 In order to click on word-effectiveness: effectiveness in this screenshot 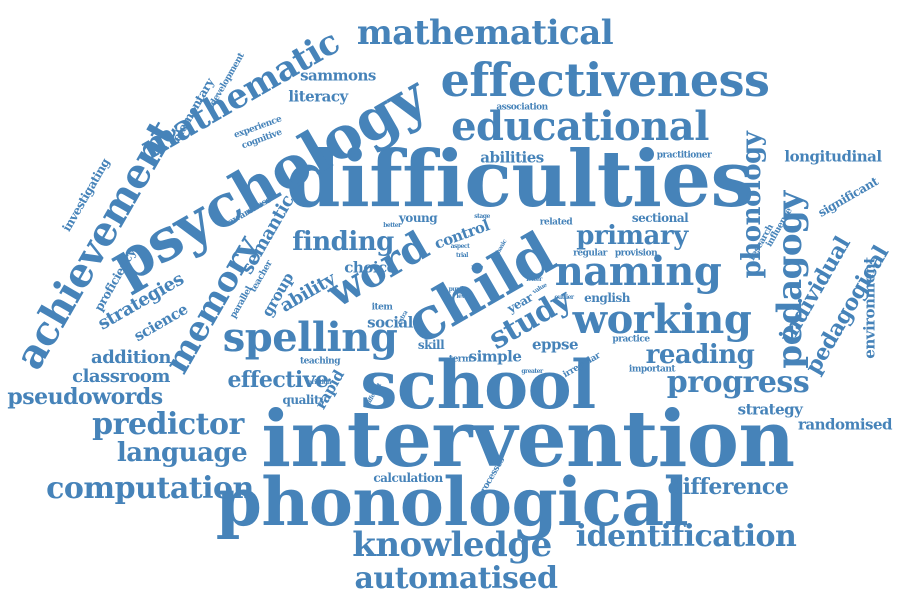, I will do `click(605, 80)`.